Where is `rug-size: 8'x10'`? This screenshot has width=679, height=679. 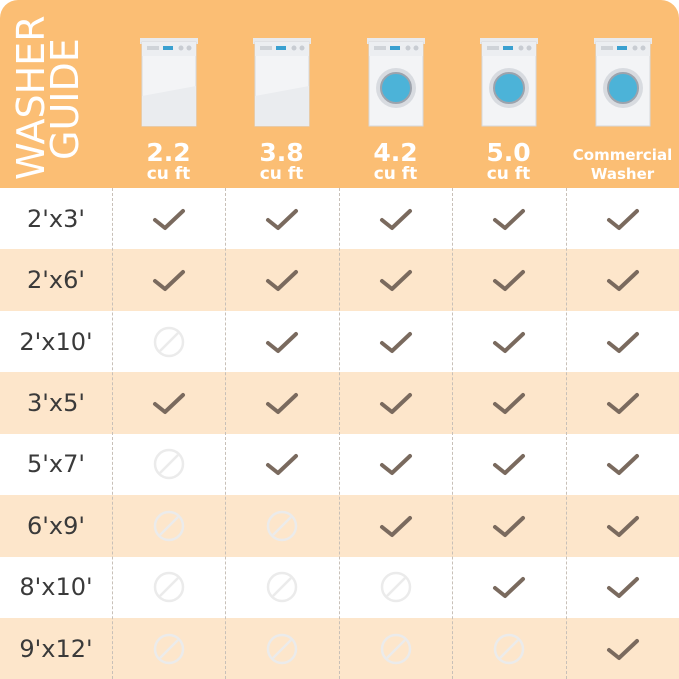 rug-size: 8'x10' is located at coordinates (56, 587).